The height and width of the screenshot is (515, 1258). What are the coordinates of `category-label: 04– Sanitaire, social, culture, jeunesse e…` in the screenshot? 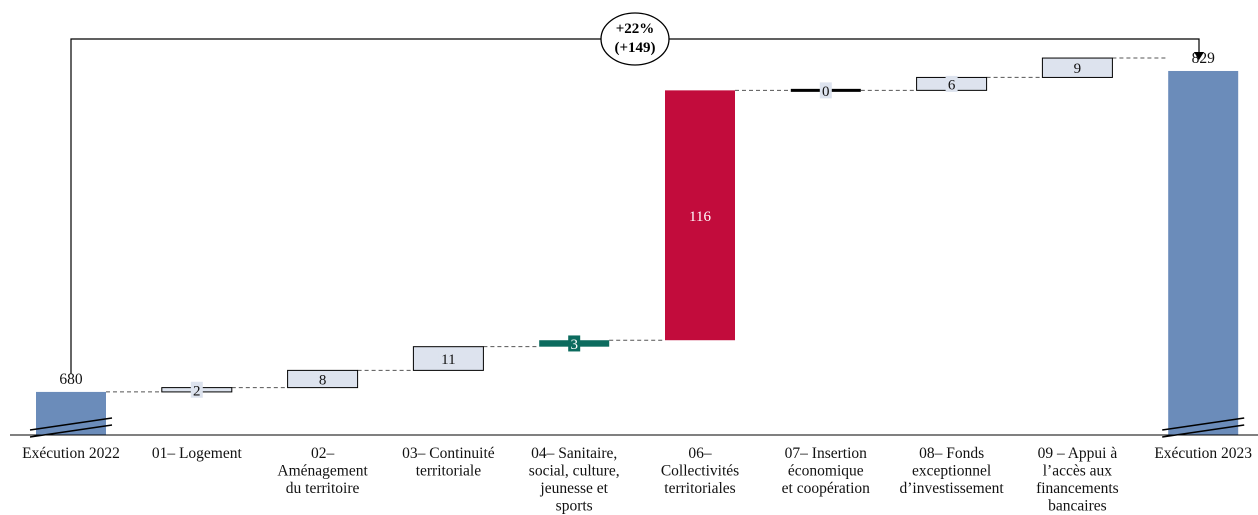 It's located at (574, 480).